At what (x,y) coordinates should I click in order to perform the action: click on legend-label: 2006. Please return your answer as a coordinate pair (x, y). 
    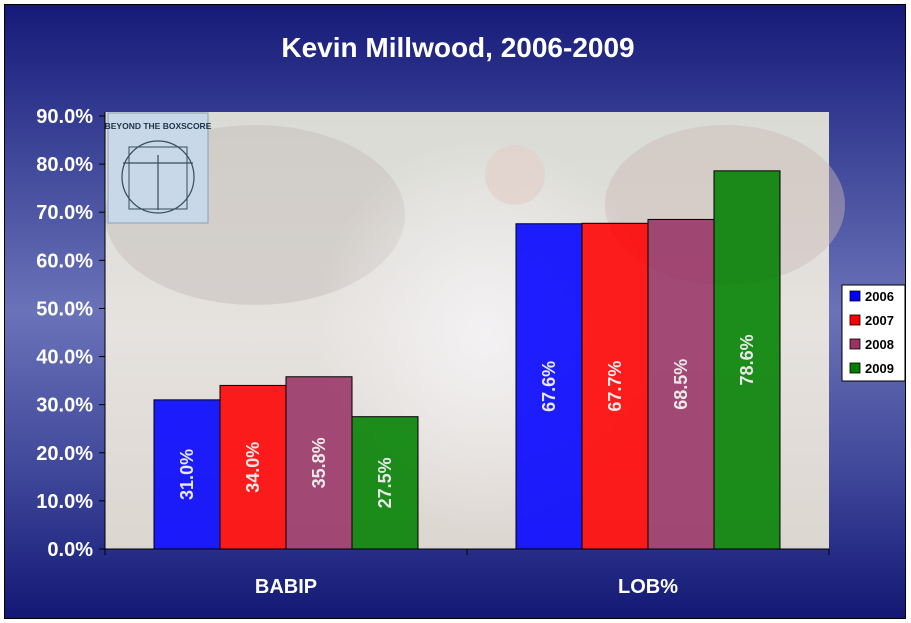
    Looking at the image, I should click on (879, 296).